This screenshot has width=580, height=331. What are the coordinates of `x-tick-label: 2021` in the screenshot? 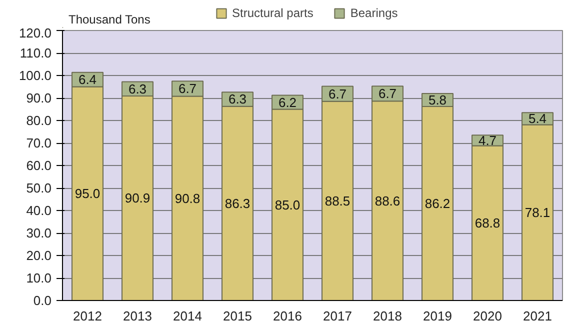 It's located at (537, 316).